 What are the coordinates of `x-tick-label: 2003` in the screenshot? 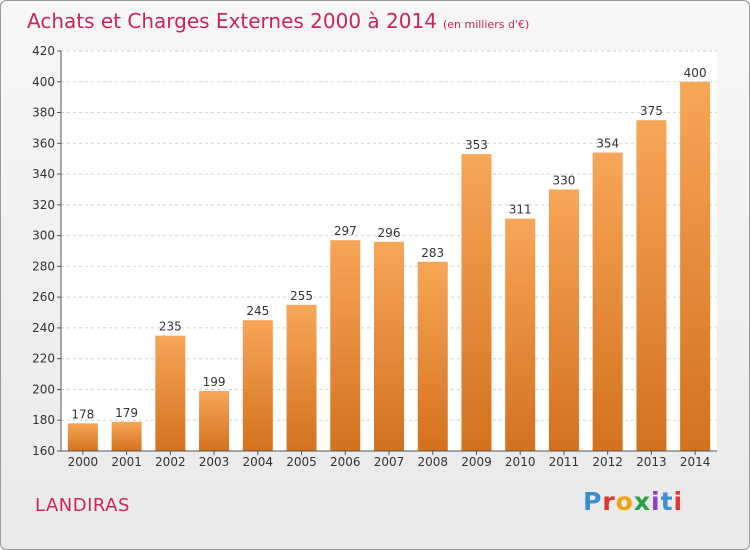 It's located at (214, 462).